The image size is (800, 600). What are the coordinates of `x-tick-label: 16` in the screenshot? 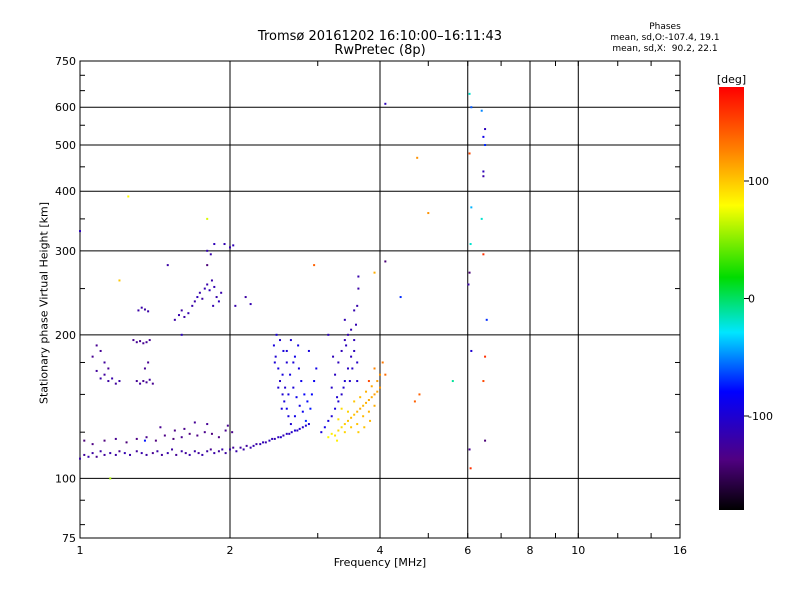 It's located at (680, 550).